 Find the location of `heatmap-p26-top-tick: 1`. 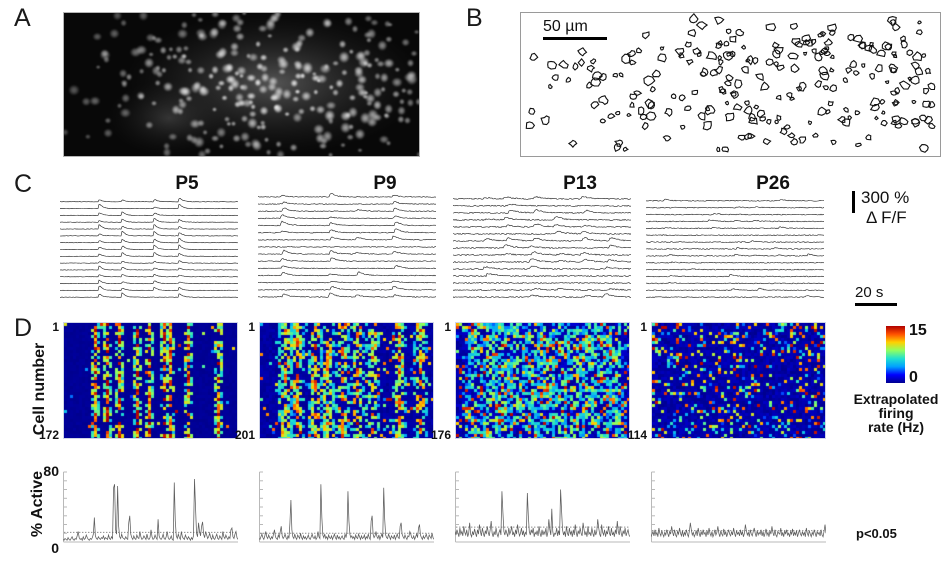

heatmap-p26-top-tick: 1 is located at coordinates (643, 327).